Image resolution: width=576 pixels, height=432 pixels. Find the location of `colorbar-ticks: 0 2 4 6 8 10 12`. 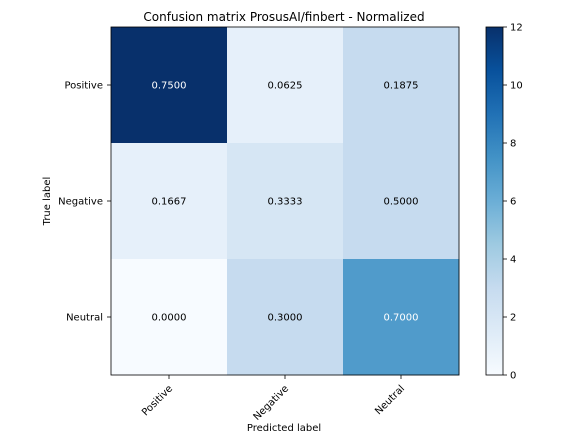

colorbar-ticks: 0 2 4 6 8 10 12 is located at coordinates (513, 202).